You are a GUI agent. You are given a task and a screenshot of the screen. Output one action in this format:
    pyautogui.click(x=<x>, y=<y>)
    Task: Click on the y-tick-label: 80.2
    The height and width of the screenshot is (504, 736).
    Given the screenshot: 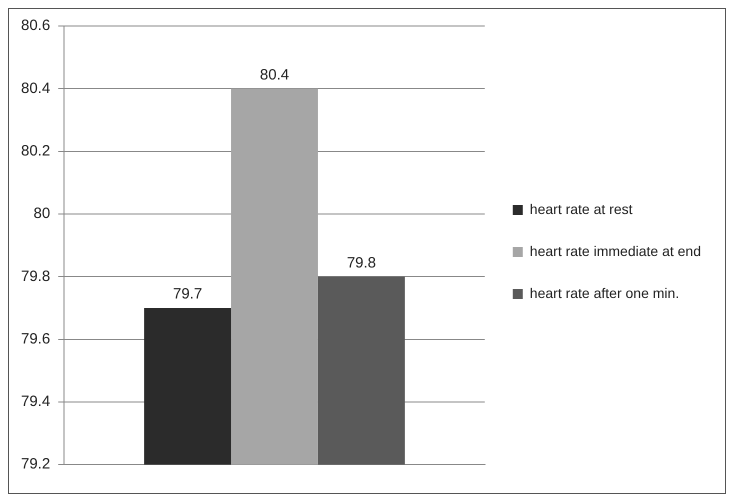 What is the action you would take?
    pyautogui.click(x=35, y=151)
    